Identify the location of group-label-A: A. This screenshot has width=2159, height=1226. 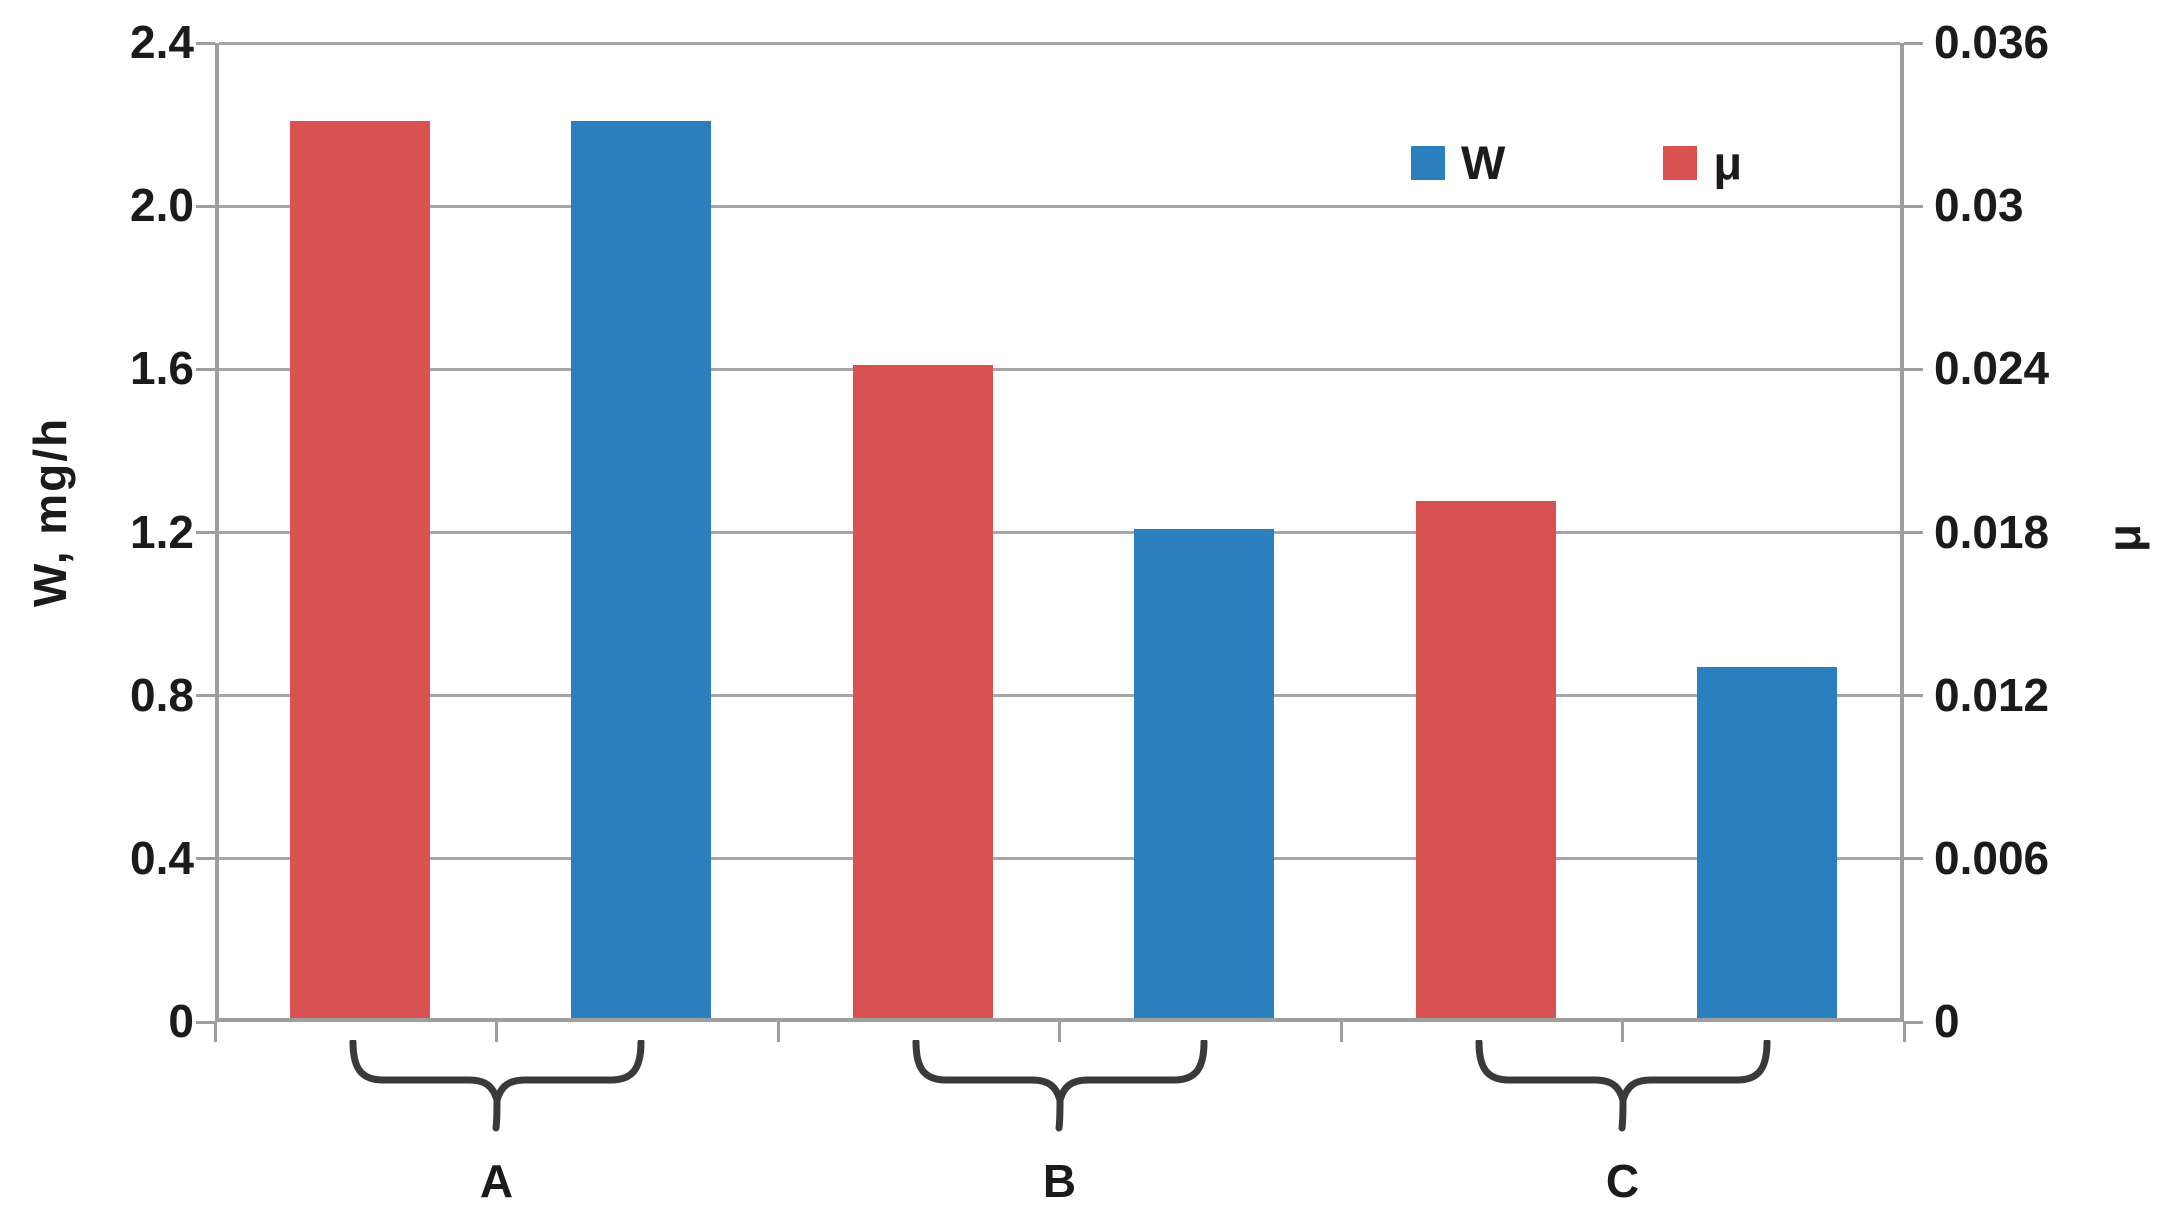
(496, 1181).